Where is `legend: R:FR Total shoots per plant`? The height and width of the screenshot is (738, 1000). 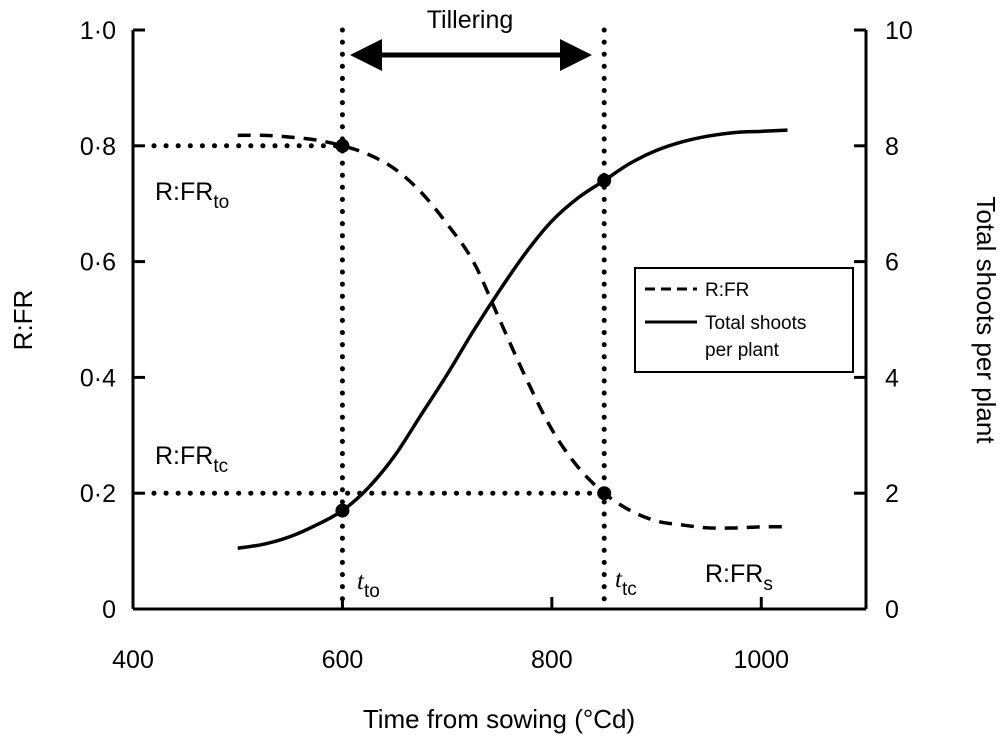
legend: R:FR Total shoots per plant is located at coordinates (744, 320).